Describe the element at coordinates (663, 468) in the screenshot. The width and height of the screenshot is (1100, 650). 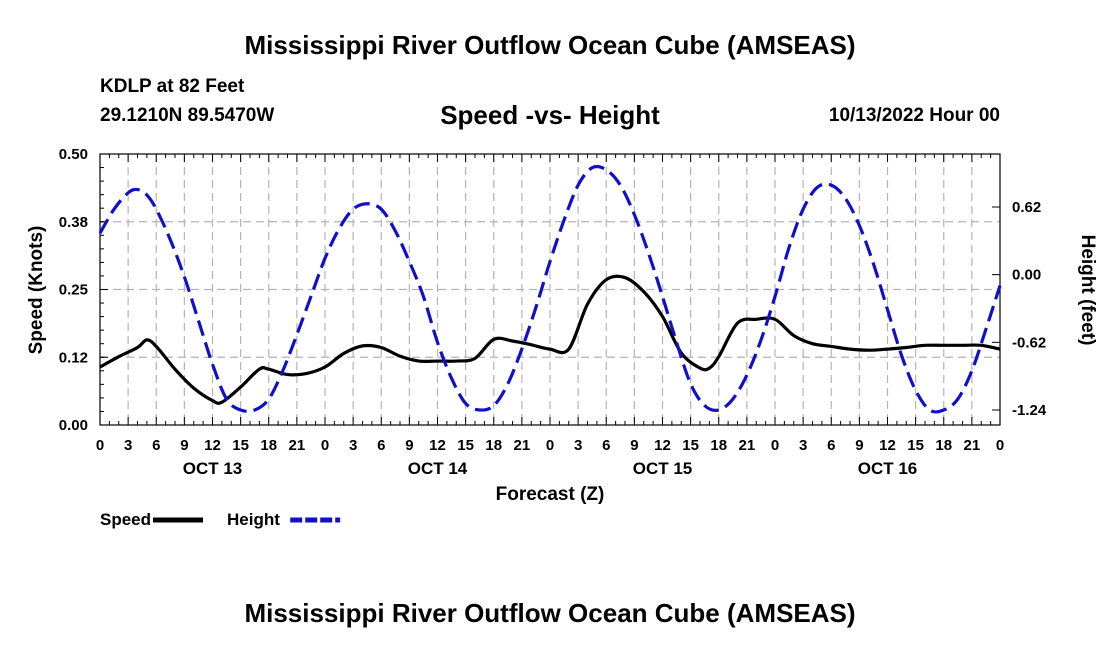
I see `day-label: OCT 15` at that location.